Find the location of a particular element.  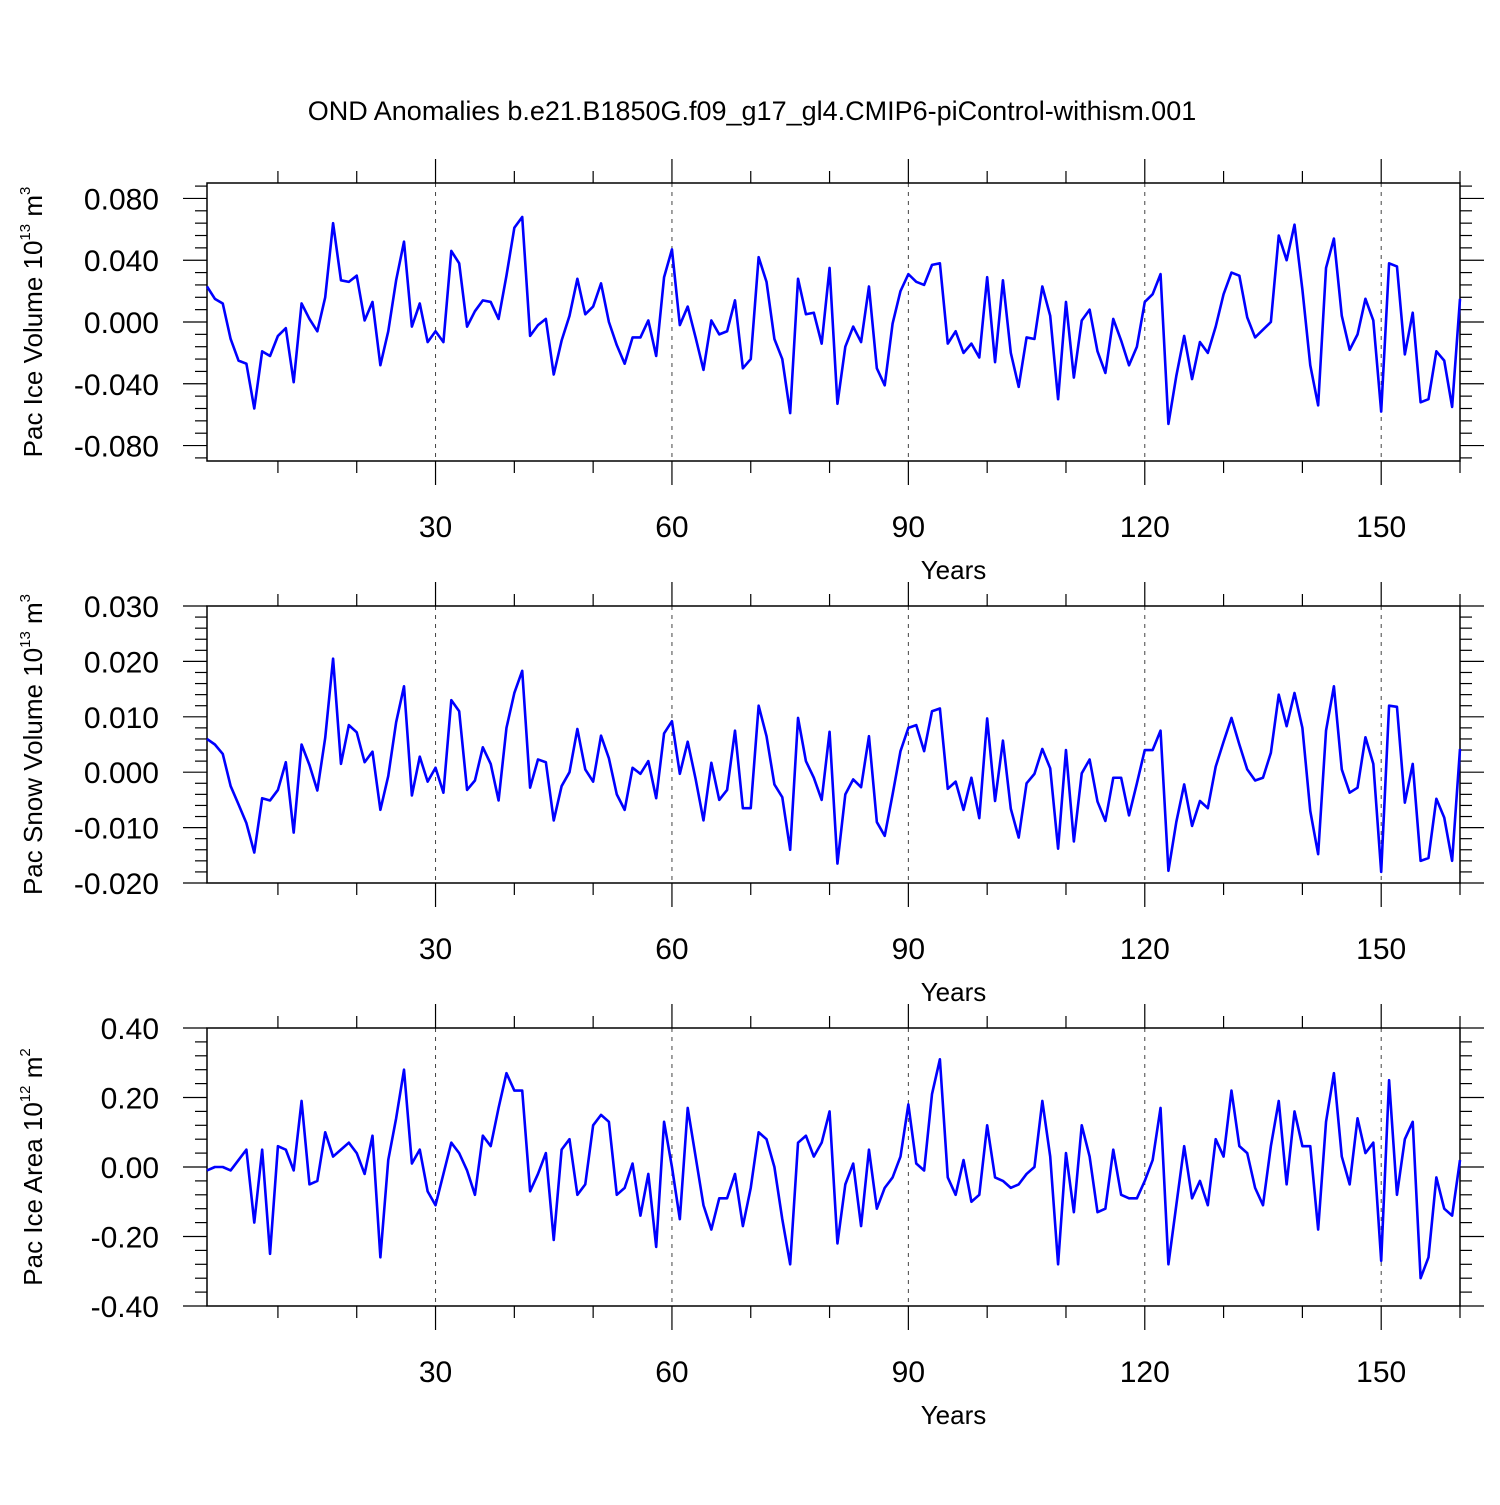

y-axis-title: Pac Ice Area 1012 m2 is located at coordinates (32, 1166).